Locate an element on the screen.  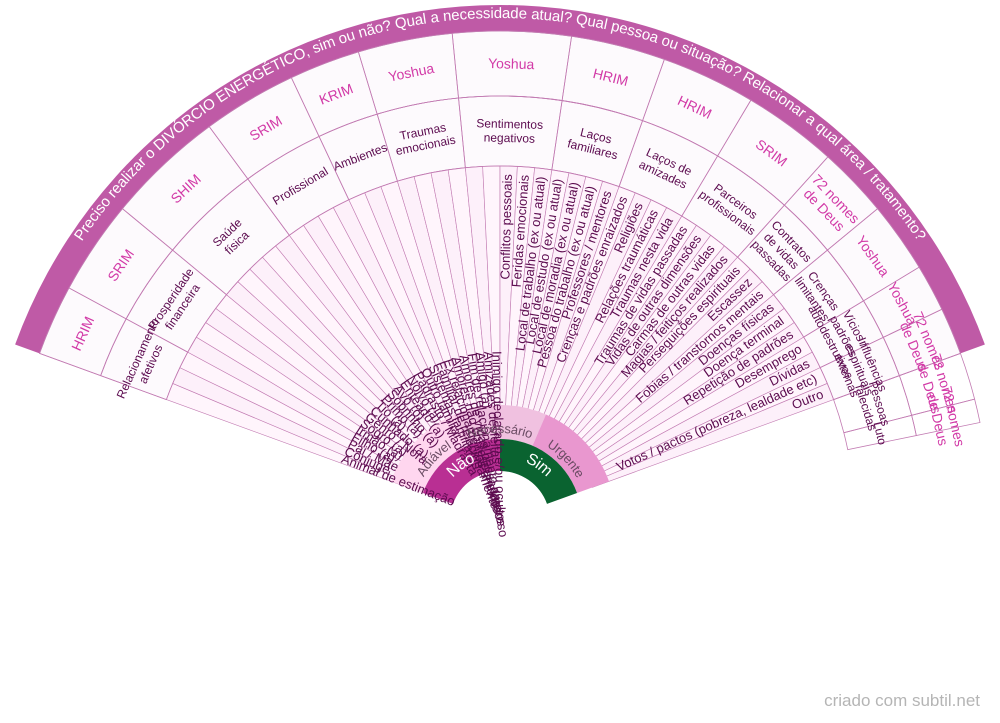
detail-label: Conflitos pessoais is located at coordinates (506, 226).